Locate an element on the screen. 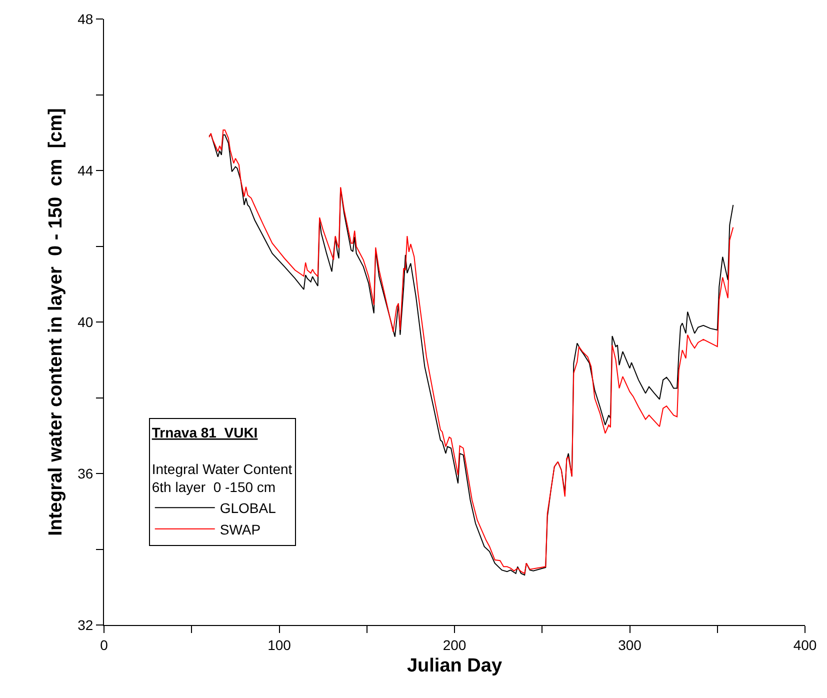 Image resolution: width=827 pixels, height=698 pixels. x-tick-label: 400 is located at coordinates (805, 644).